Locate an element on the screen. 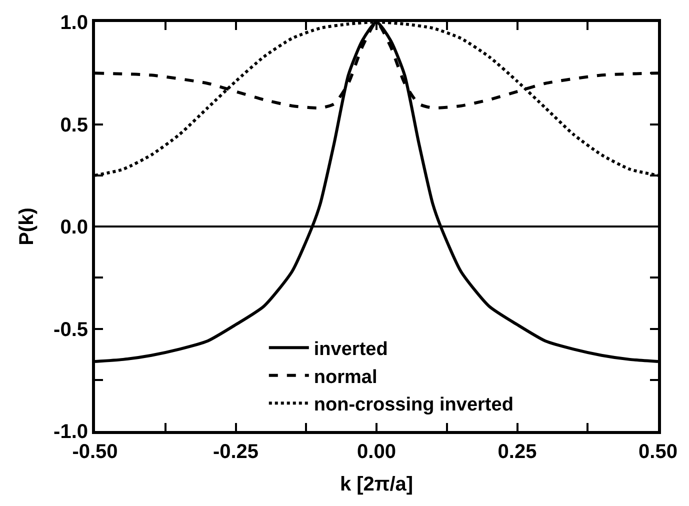  y-tick-label: 0.0 is located at coordinates (74, 227).